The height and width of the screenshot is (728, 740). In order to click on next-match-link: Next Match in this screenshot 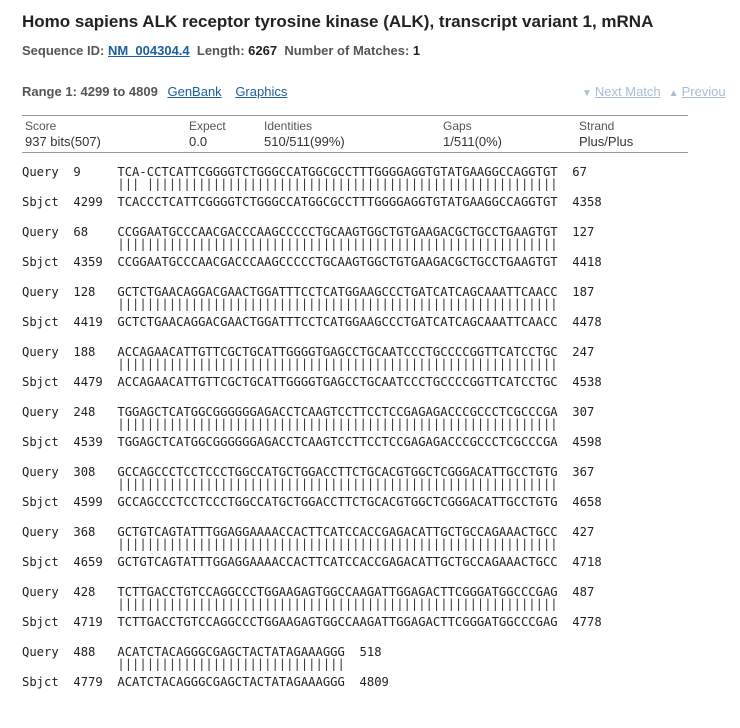, I will do `click(627, 91)`.